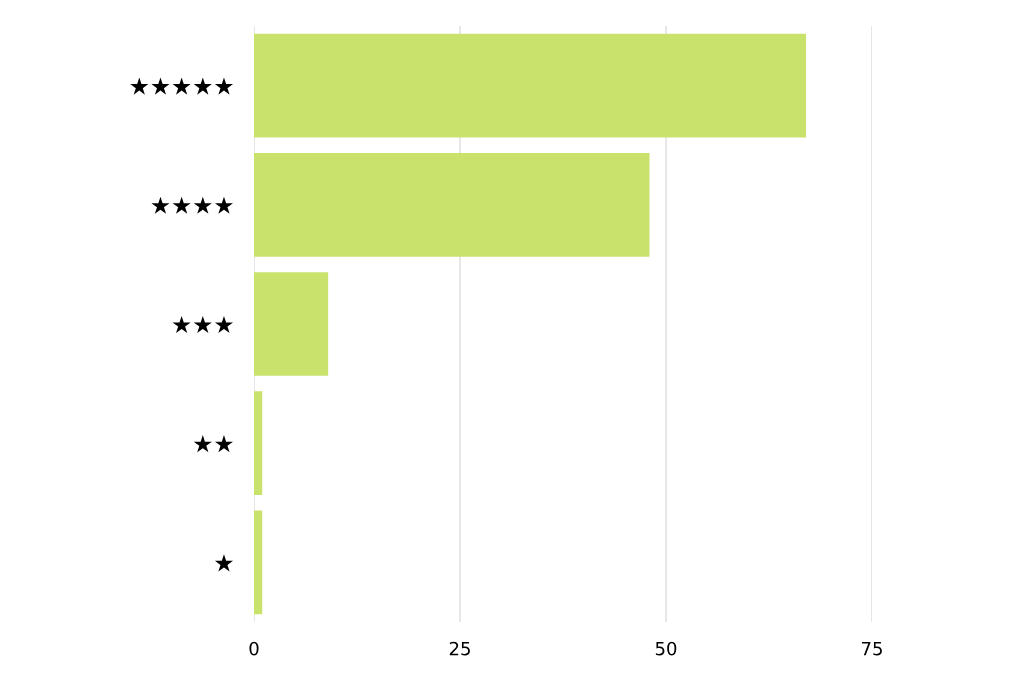 This screenshot has width=1024, height=682. I want to click on y-tick-label: ★★★, so click(203, 324).